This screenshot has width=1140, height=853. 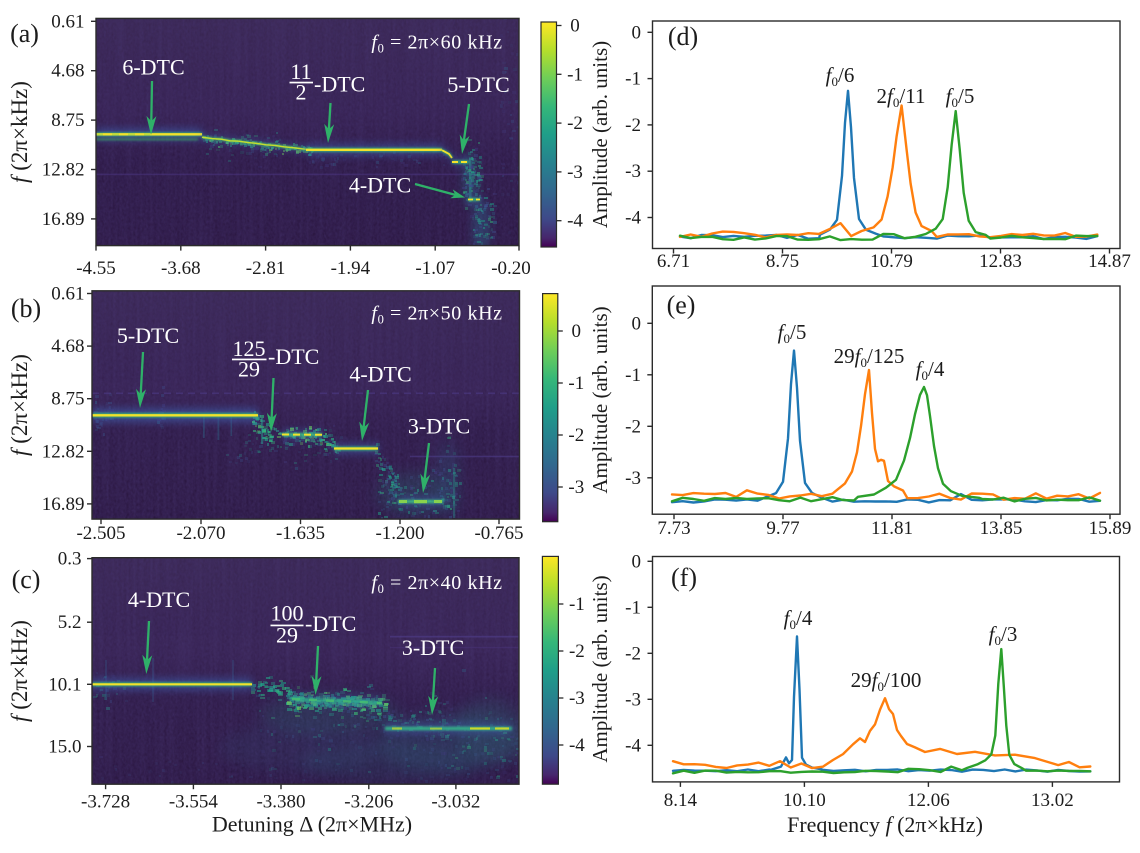 I want to click on svg-text: 10.10, so click(x=804, y=800).